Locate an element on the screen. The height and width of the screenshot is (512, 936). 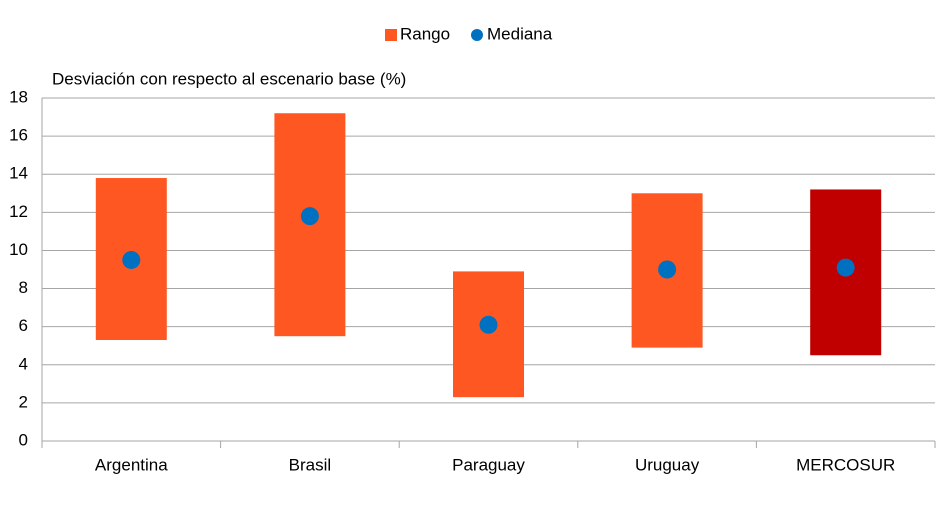
y-tick-label: 4 is located at coordinates (23, 363).